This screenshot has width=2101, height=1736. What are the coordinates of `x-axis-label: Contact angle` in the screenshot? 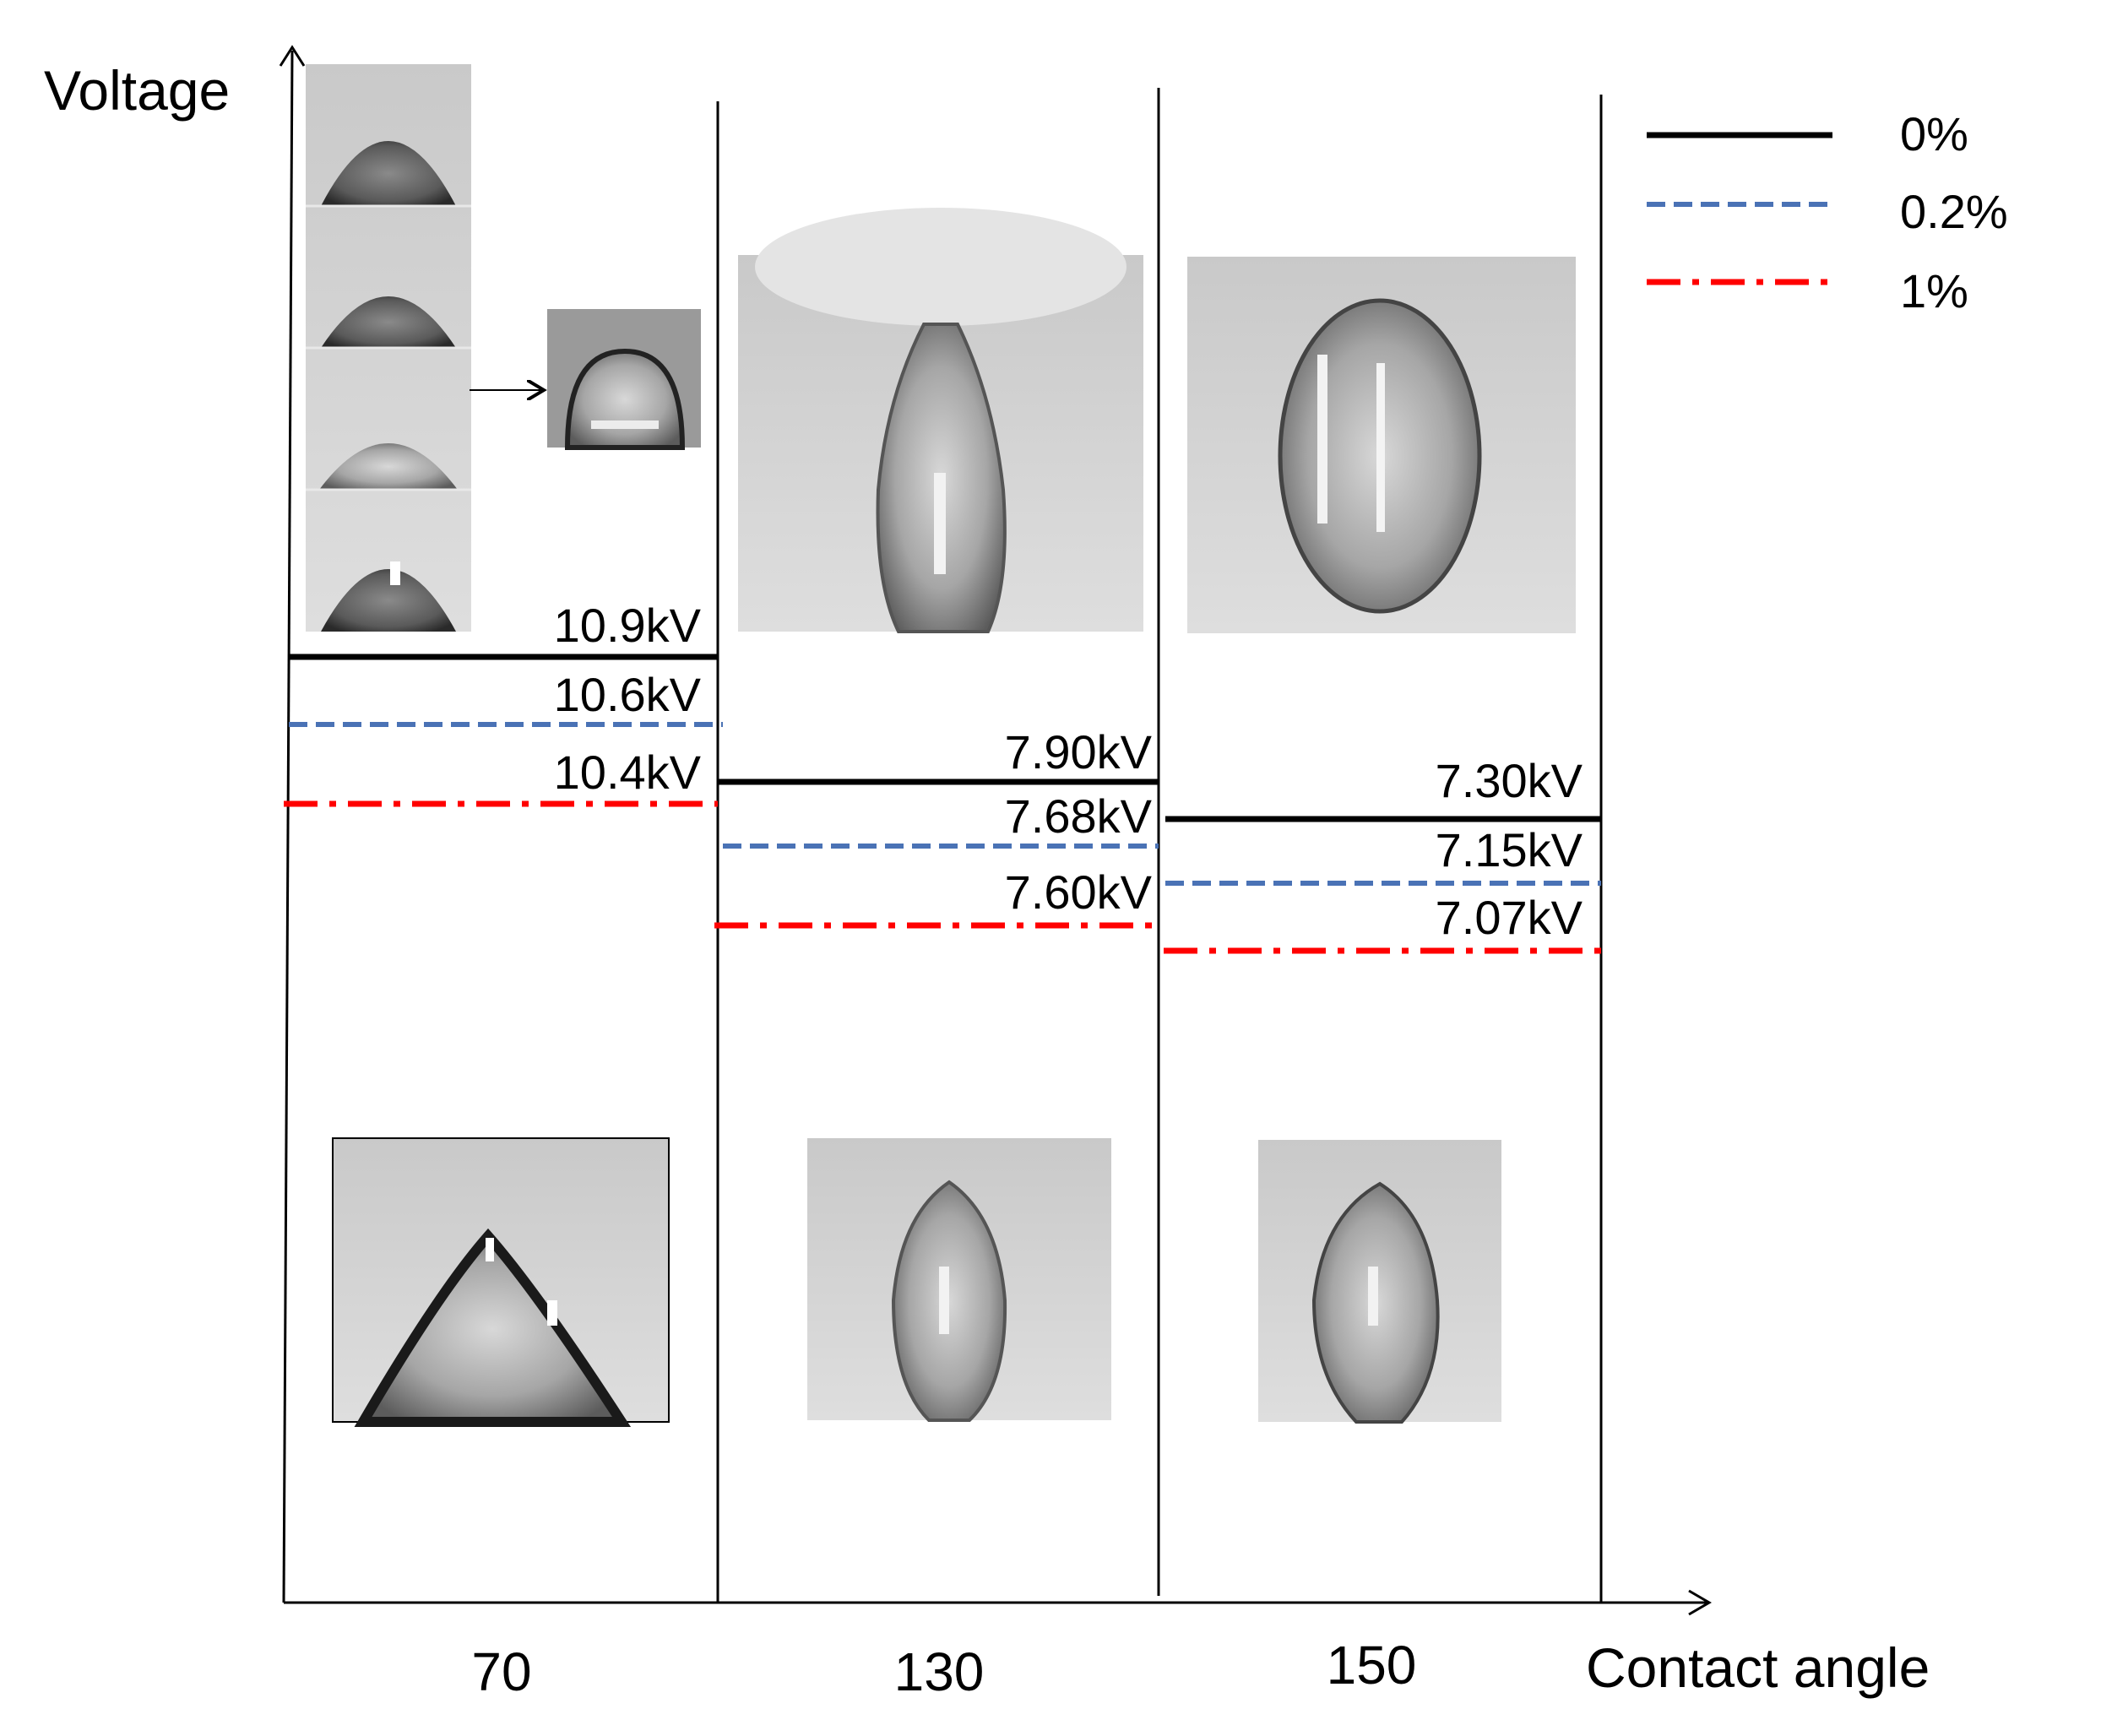 It's located at (1758, 1668).